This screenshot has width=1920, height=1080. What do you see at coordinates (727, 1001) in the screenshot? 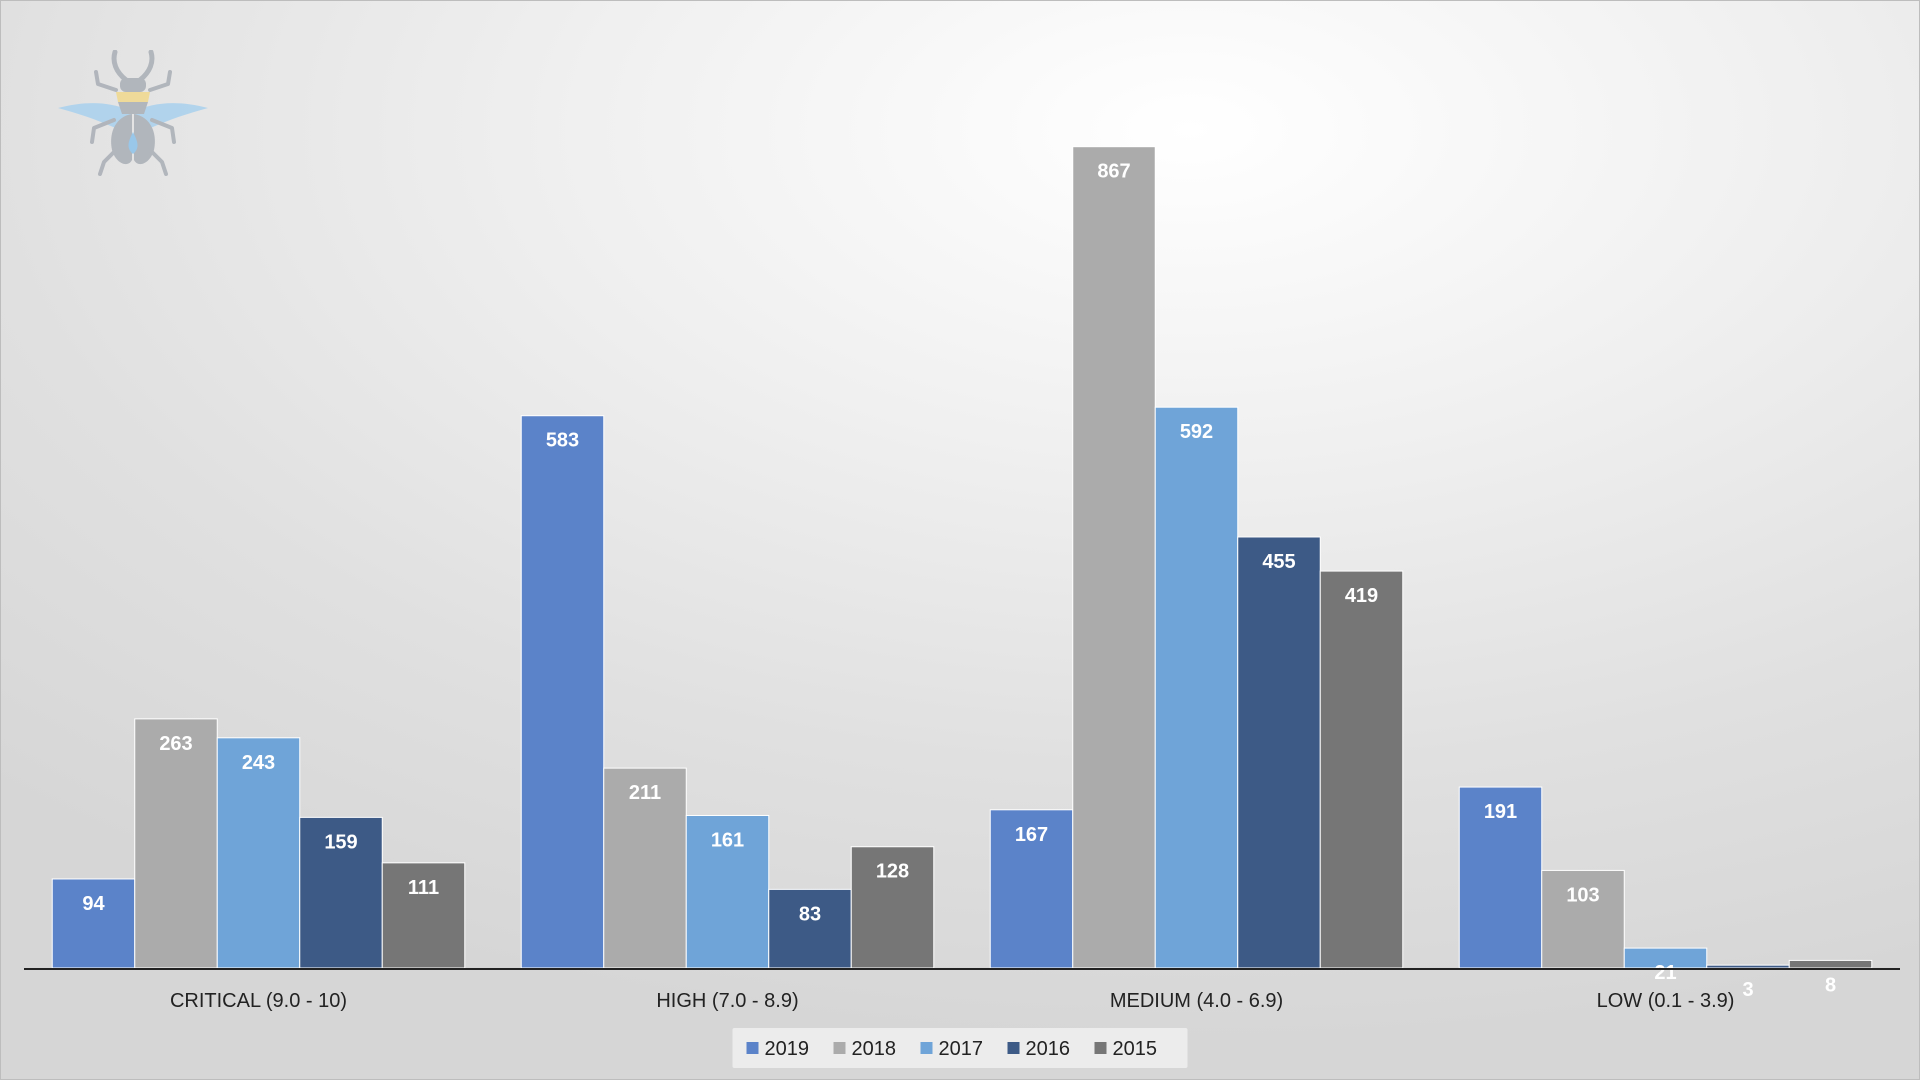
I see `category-label-1: HIGH (7.0 - 8.9)` at bounding box center [727, 1001].